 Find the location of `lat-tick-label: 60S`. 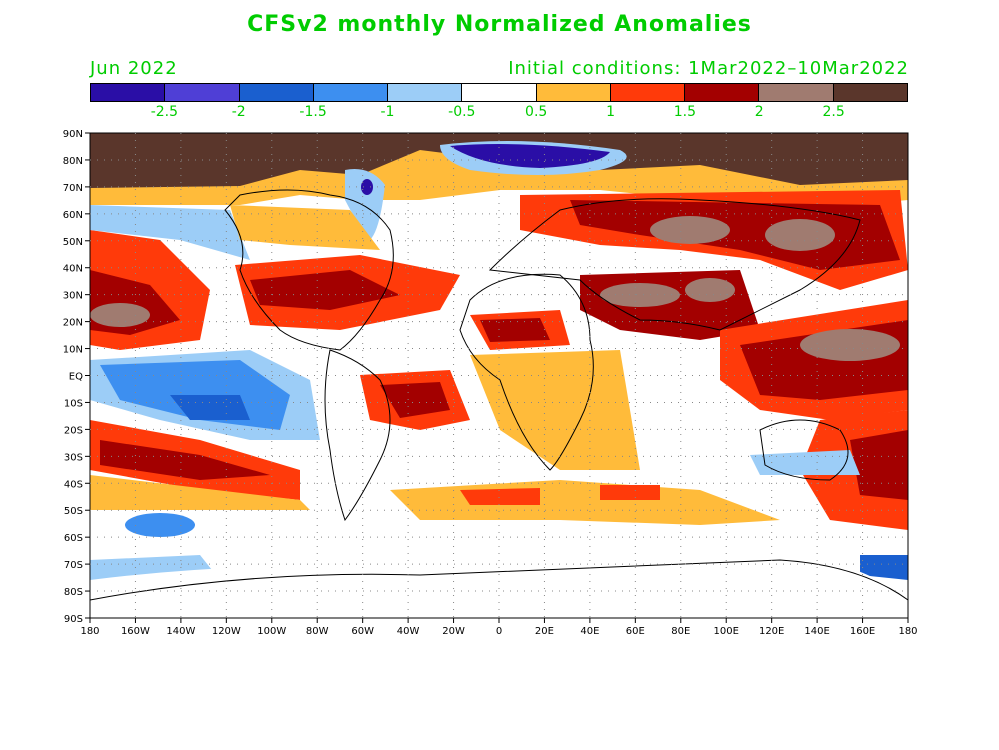

lat-tick-label: 60S is located at coordinates (73, 538).